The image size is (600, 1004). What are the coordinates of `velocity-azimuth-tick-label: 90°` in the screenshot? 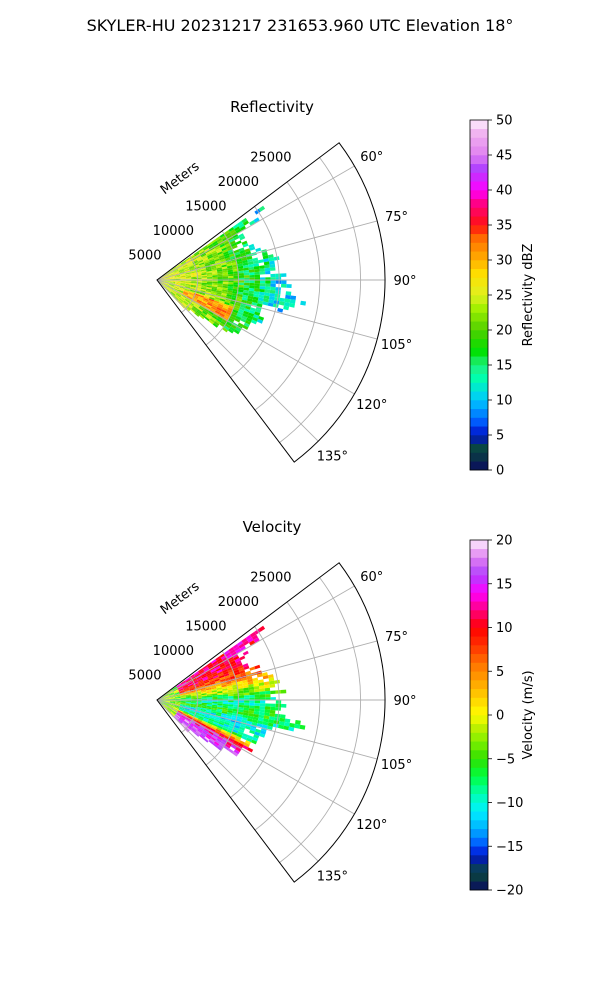 It's located at (404, 701).